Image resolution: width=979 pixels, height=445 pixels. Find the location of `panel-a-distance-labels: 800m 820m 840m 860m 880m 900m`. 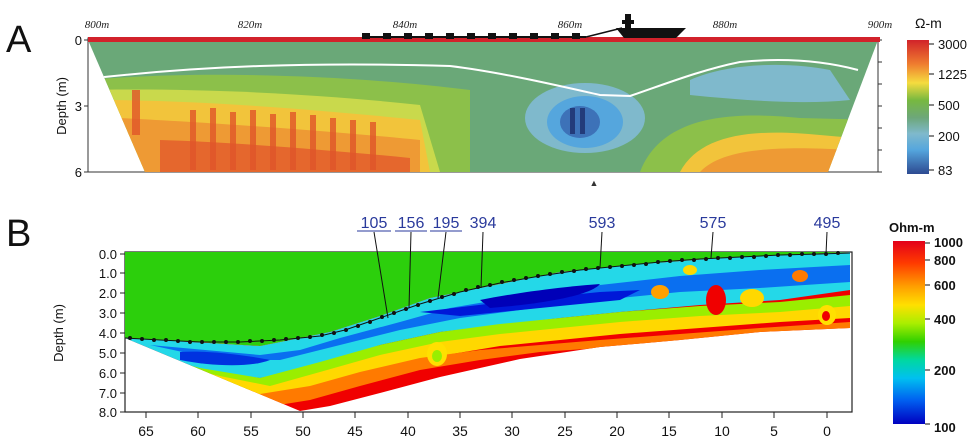

panel-a-distance-labels: 800m 820m 840m 860m 880m 900m is located at coordinates (489, 25).